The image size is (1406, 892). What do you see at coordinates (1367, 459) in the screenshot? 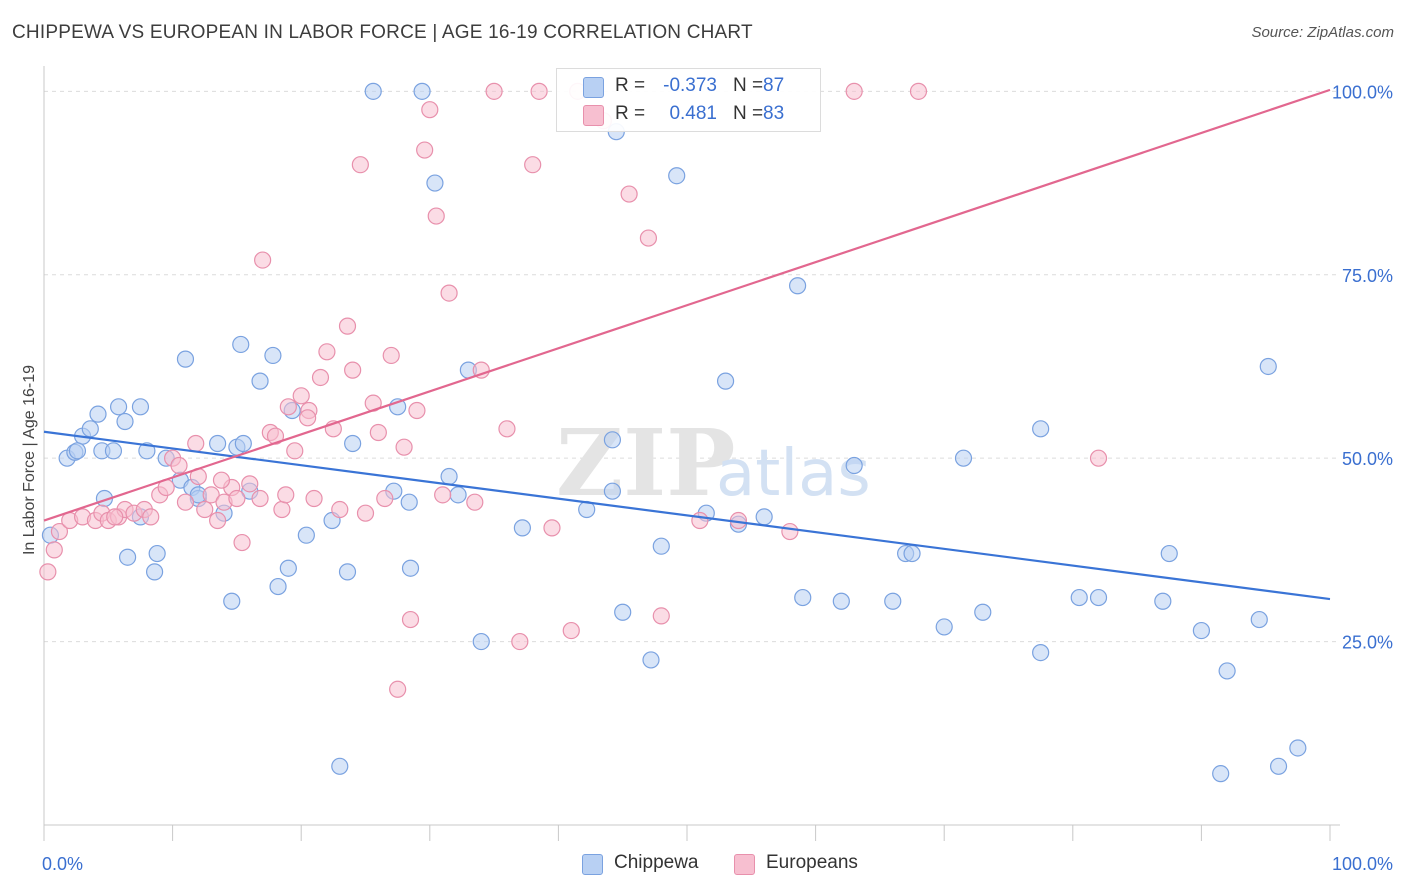
I see `y-tick-label: 50.0%` at bounding box center [1367, 459].